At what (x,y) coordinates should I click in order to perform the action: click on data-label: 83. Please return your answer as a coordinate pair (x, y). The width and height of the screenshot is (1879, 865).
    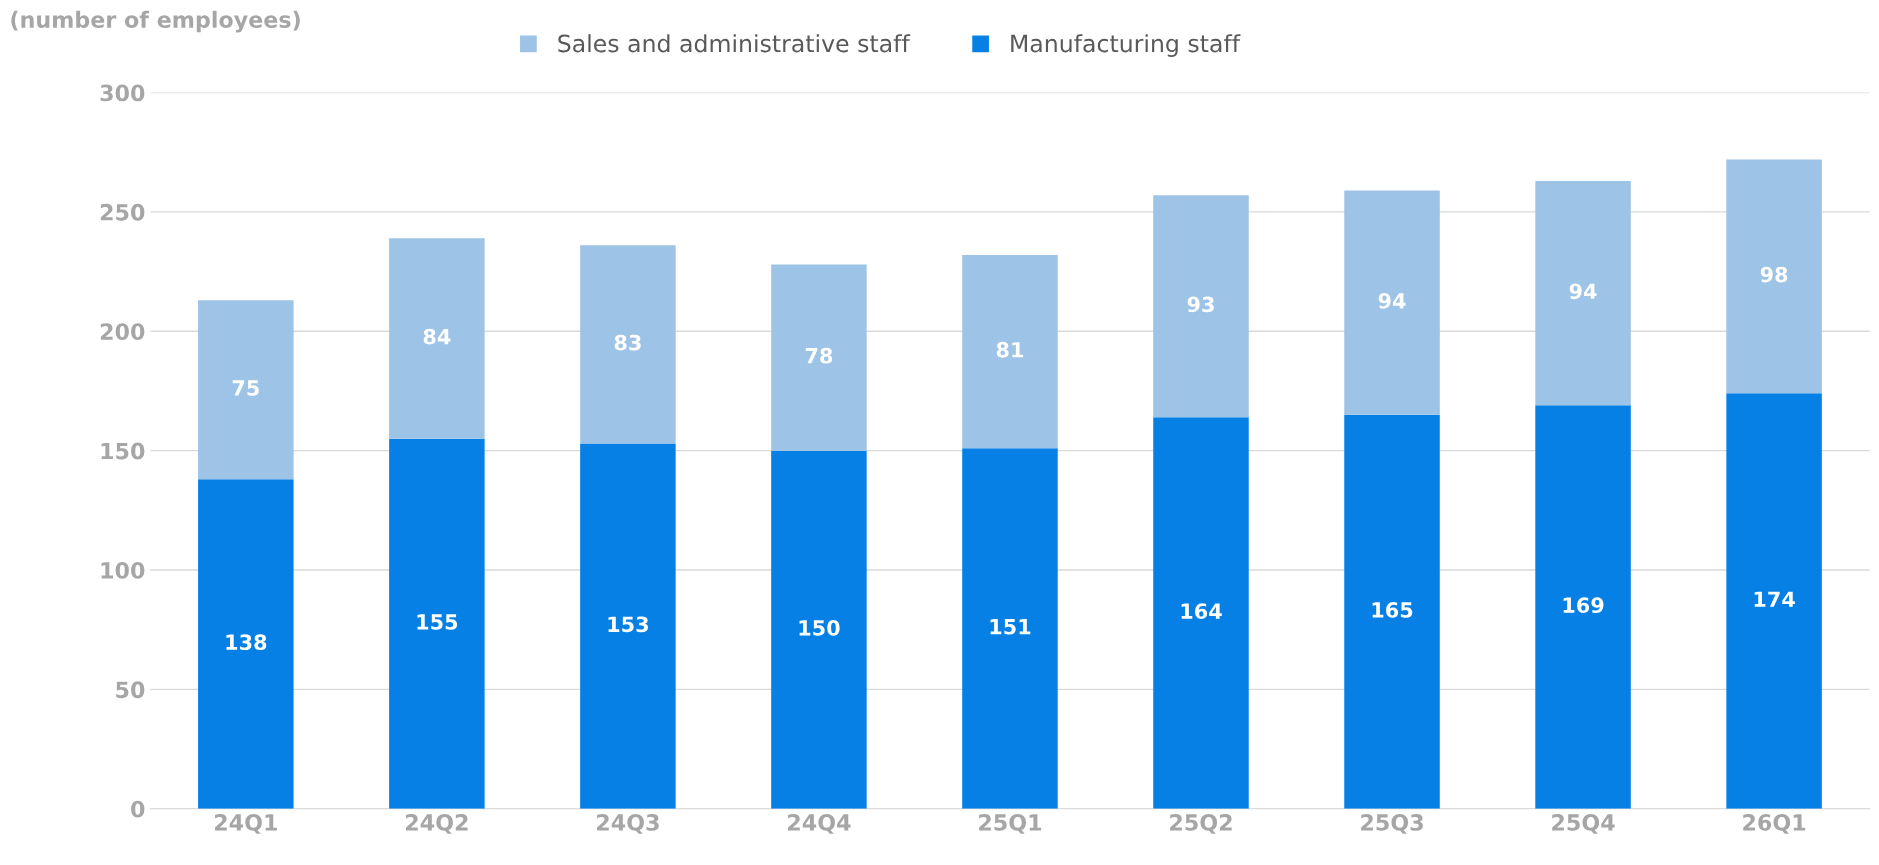
    Looking at the image, I should click on (627, 342).